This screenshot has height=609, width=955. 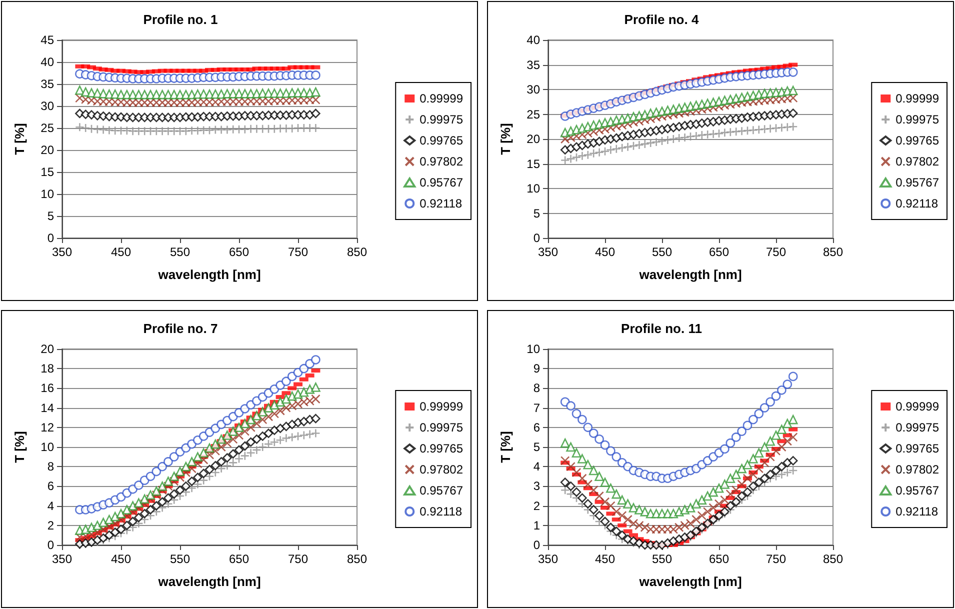 What do you see at coordinates (536, 369) in the screenshot?
I see `y-tick-label: 9` at bounding box center [536, 369].